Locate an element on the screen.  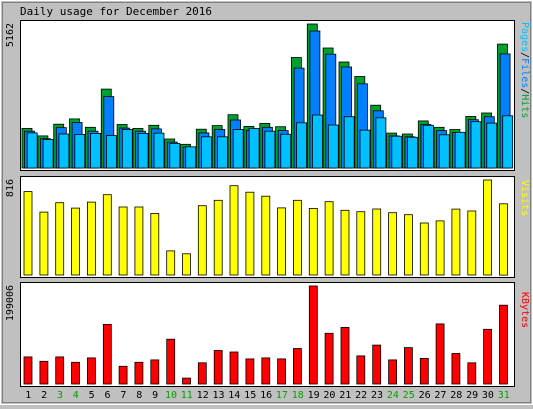
x-tick-label-day-4: 4 is located at coordinates (76, 395).